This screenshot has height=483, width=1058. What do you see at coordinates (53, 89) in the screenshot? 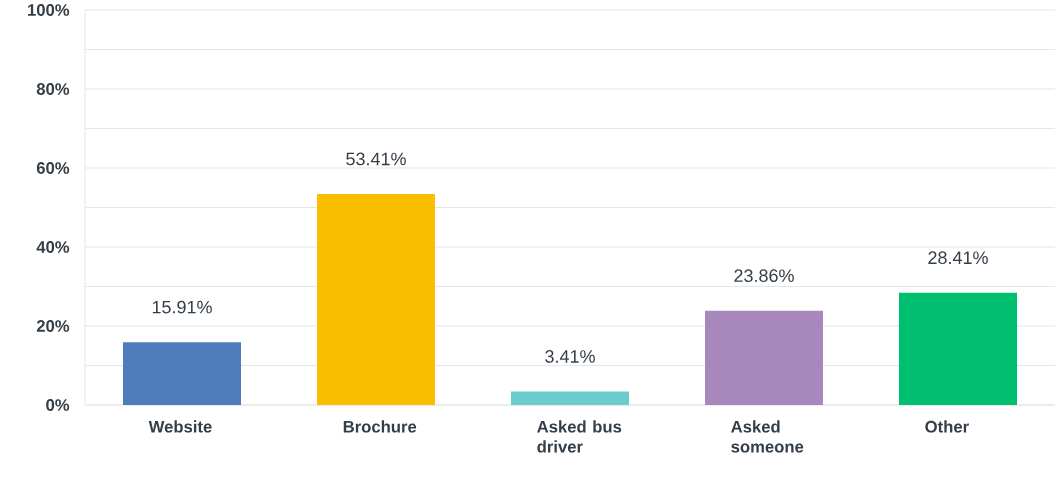
I see `y-tick-label: 80%` at bounding box center [53, 89].